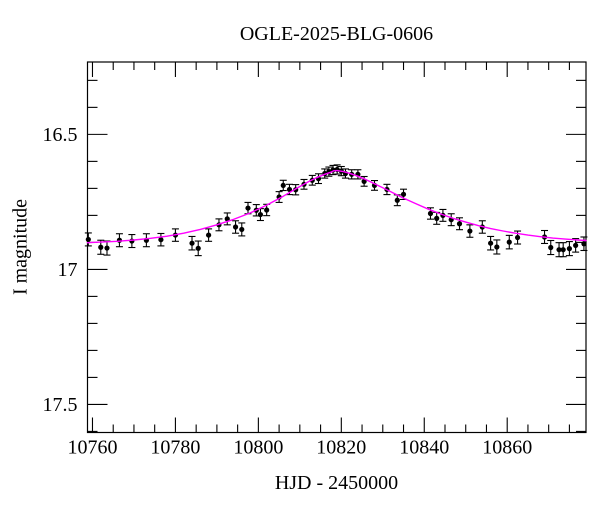  I want to click on chart-title: OGLE-2025-BLG-0606, so click(336, 34).